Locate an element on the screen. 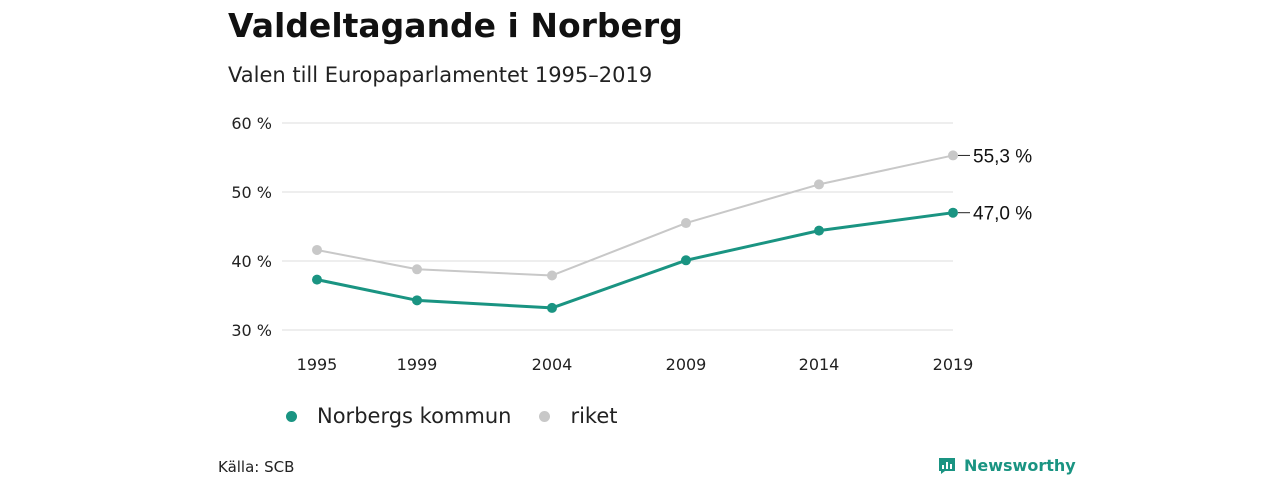 This screenshot has width=1280, height=480. newsworthy-logo-icon is located at coordinates (947, 465).